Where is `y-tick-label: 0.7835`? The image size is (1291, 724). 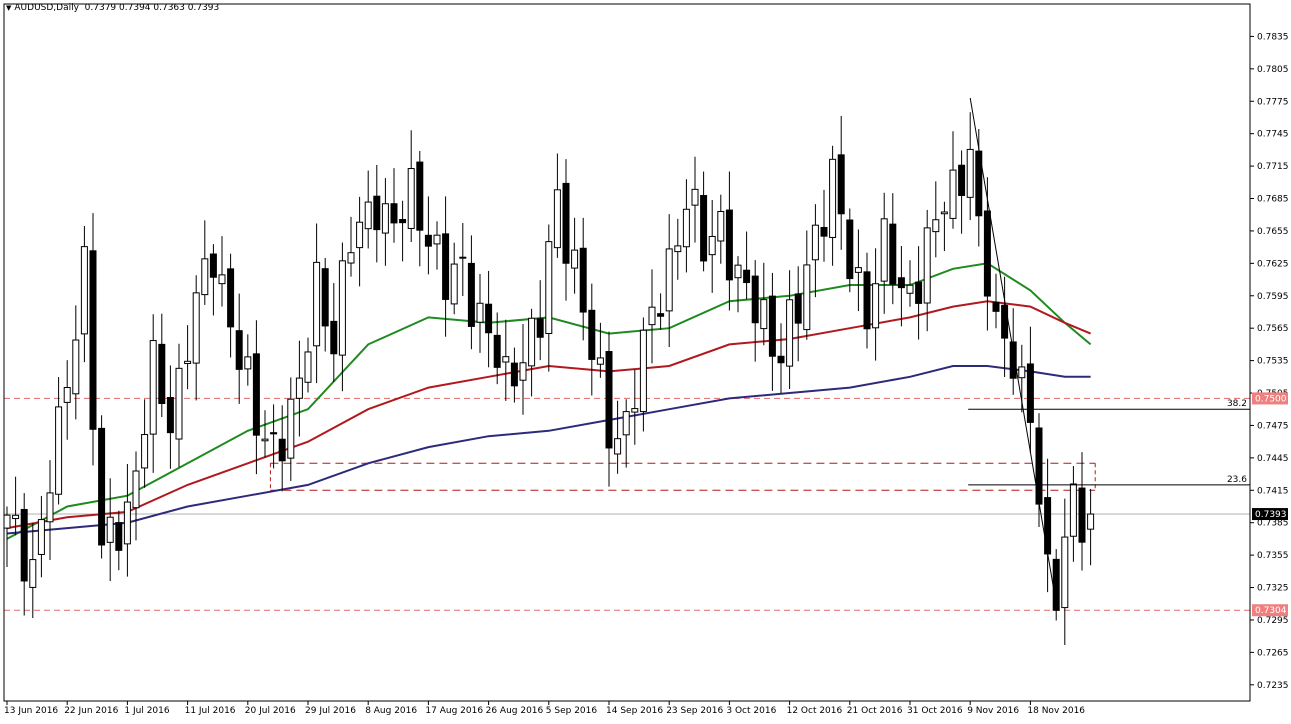 y-tick-label: 0.7835 is located at coordinates (1273, 37).